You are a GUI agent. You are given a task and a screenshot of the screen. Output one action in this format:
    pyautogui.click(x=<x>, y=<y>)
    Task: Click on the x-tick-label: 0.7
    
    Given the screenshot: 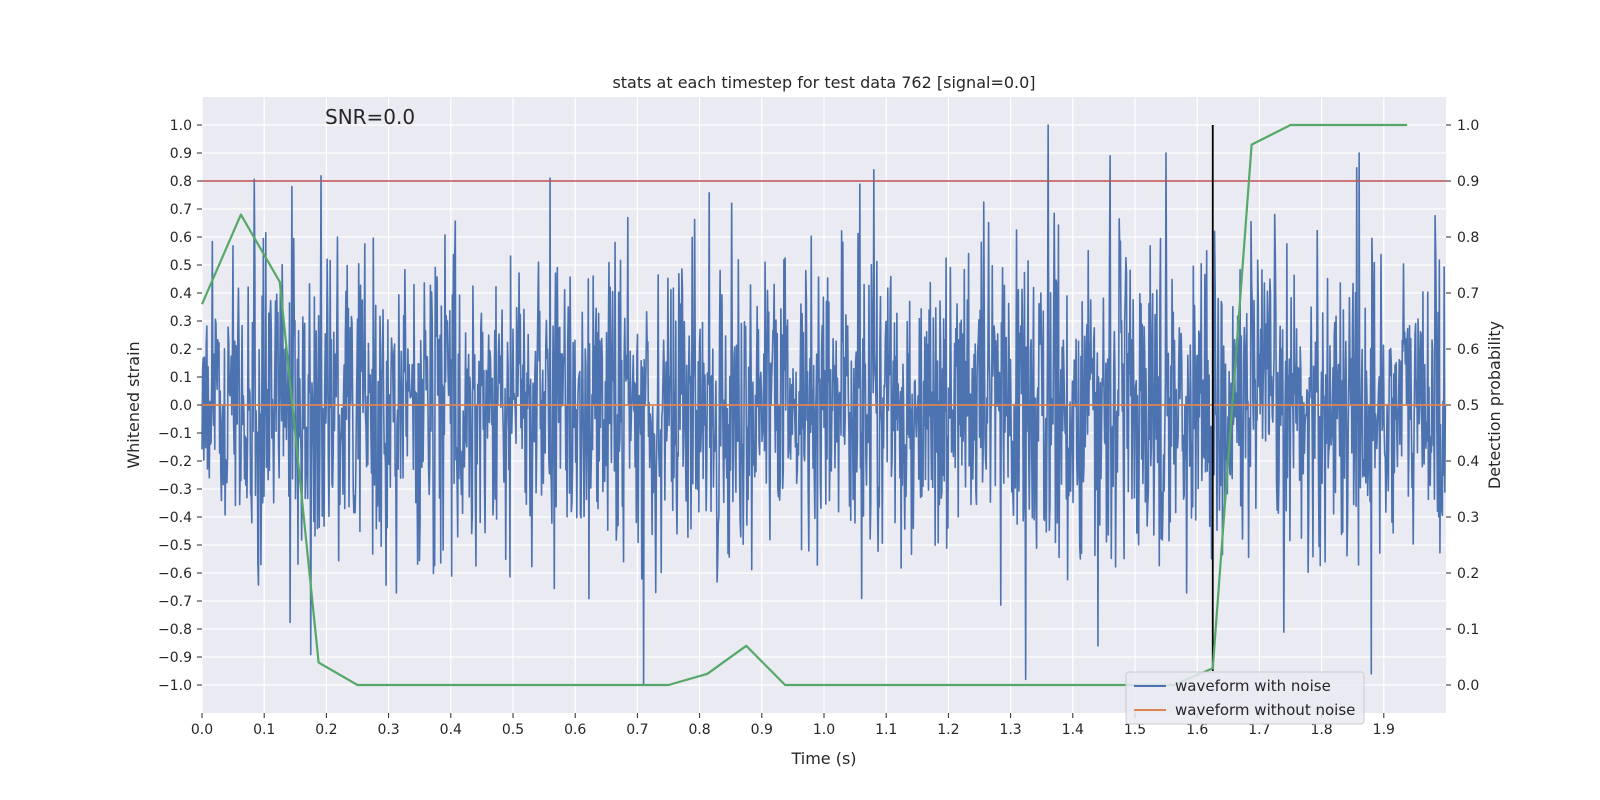 What is the action you would take?
    pyautogui.click(x=637, y=730)
    